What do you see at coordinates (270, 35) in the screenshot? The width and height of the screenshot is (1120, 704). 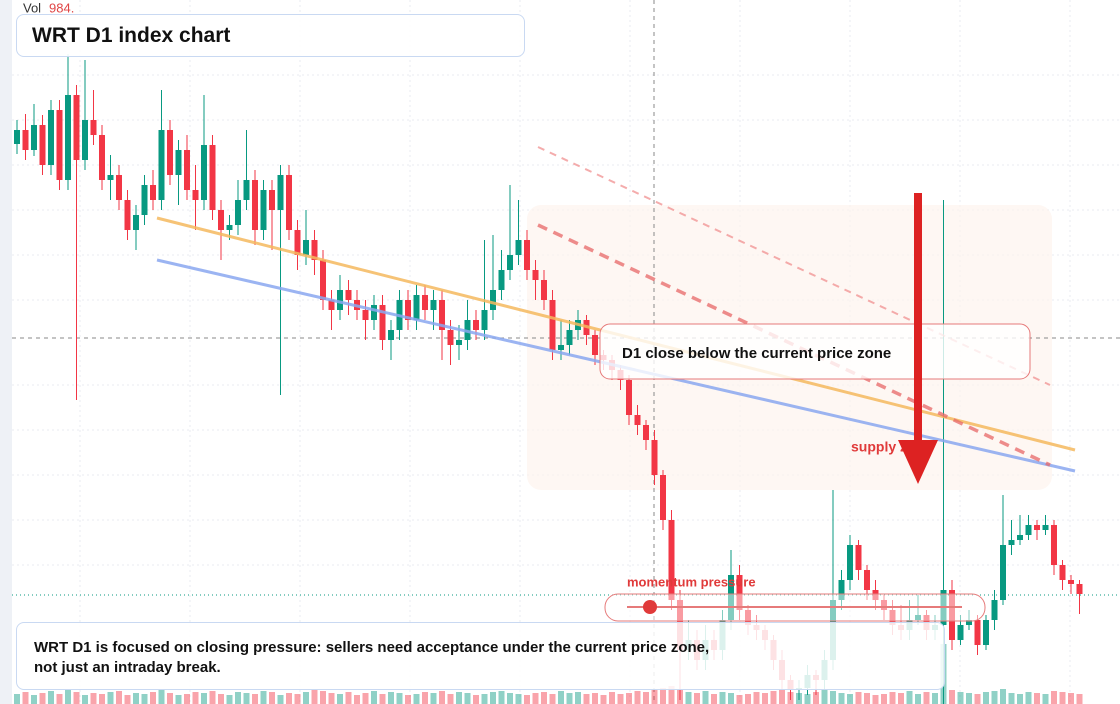 I see `title-box: WRT D1 index chart` at bounding box center [270, 35].